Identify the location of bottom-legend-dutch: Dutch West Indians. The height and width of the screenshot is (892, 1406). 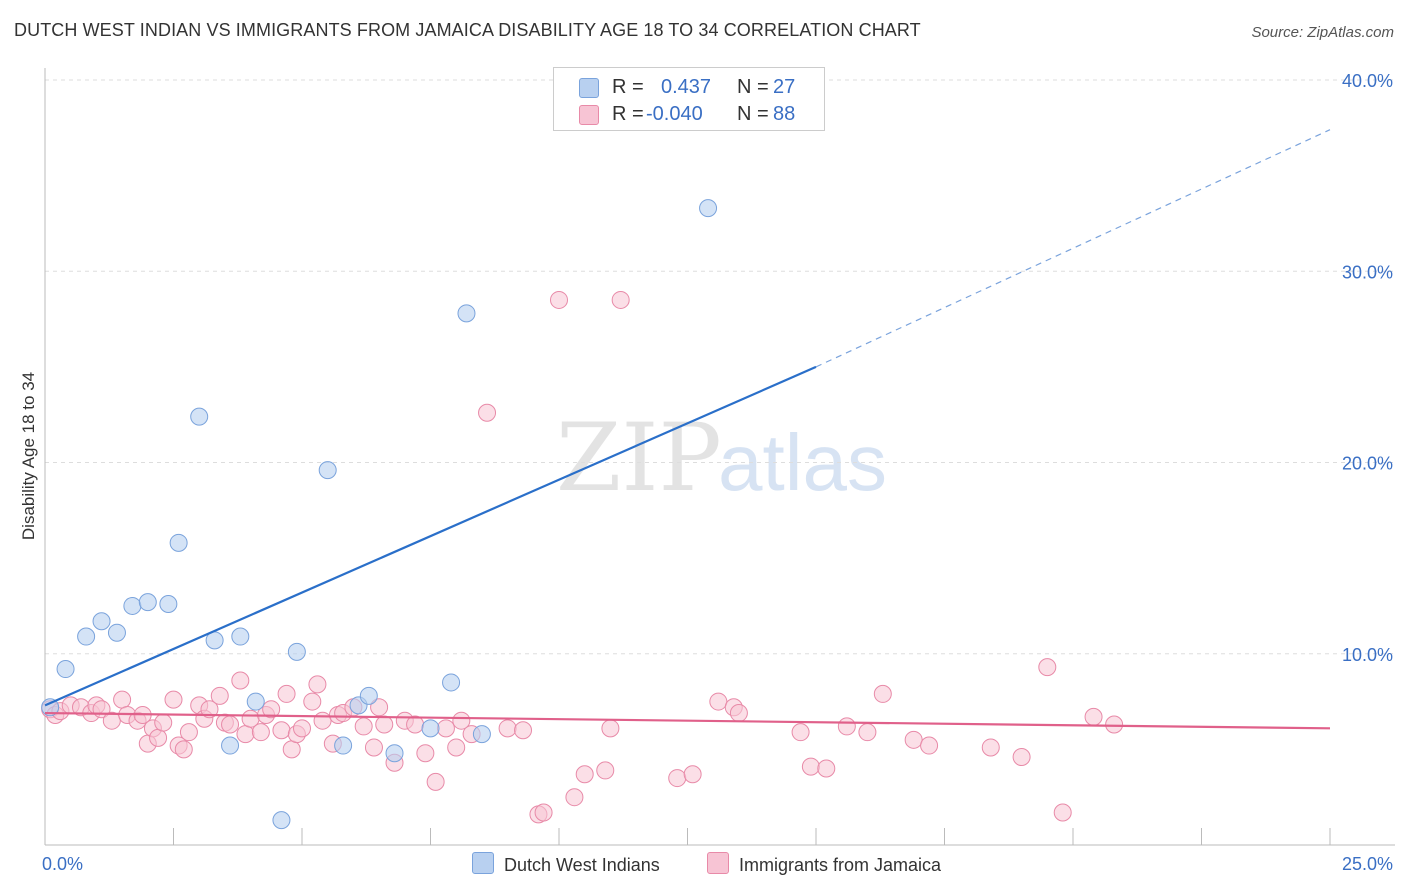
(566, 864).